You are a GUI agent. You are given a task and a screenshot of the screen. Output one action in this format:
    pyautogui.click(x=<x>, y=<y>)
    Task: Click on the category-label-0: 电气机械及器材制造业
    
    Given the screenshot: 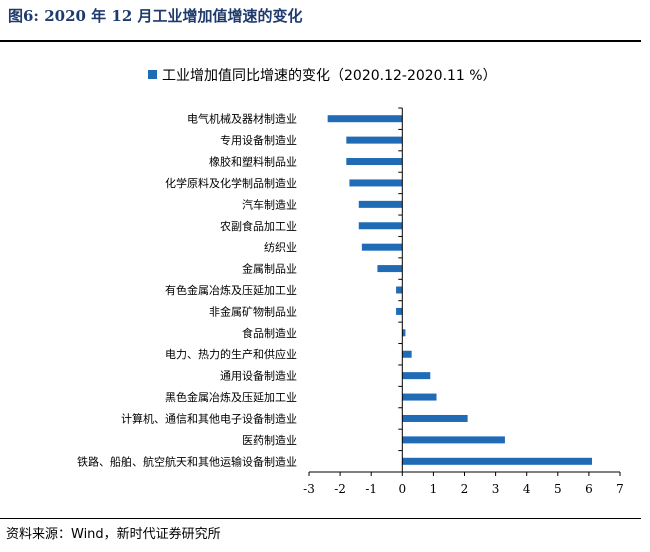 What is the action you would take?
    pyautogui.click(x=242, y=119)
    